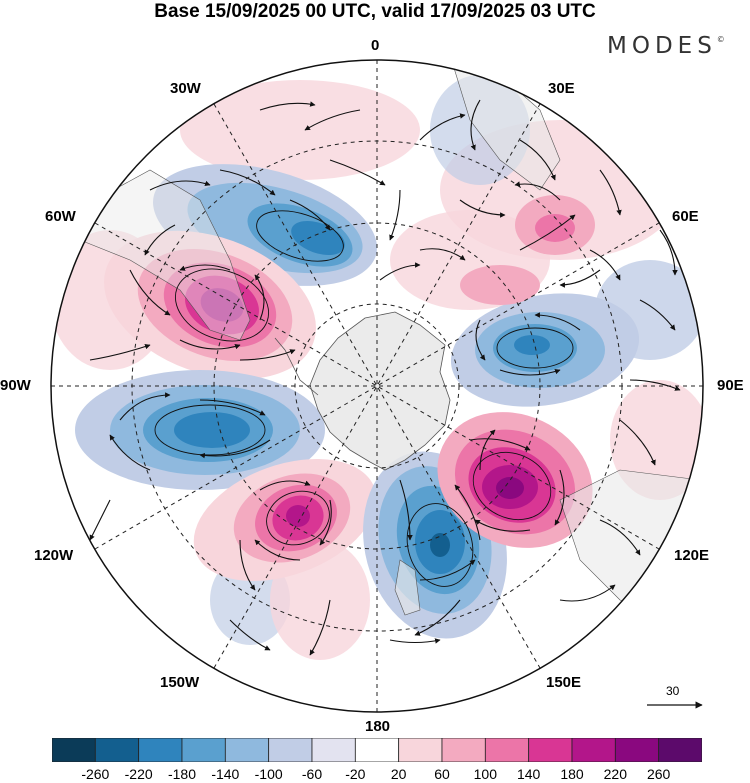 The width and height of the screenshot is (750, 783). Describe the element at coordinates (561, 88) in the screenshot. I see `lon-label-30e: 30E` at that location.